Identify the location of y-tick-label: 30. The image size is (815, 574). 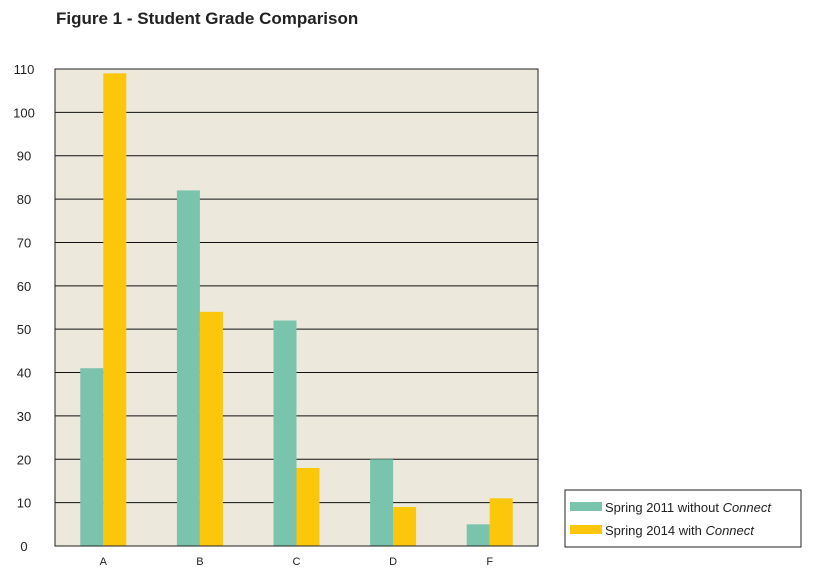
(24, 416).